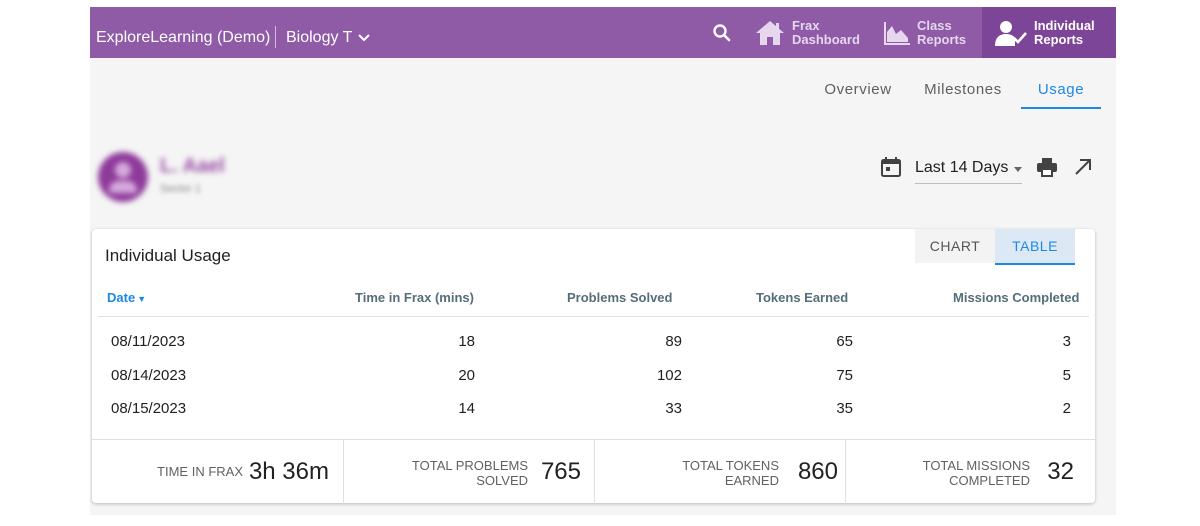 This screenshot has height=526, width=1200. I want to click on column-header-time: Time in Frax (mins), so click(414, 297).